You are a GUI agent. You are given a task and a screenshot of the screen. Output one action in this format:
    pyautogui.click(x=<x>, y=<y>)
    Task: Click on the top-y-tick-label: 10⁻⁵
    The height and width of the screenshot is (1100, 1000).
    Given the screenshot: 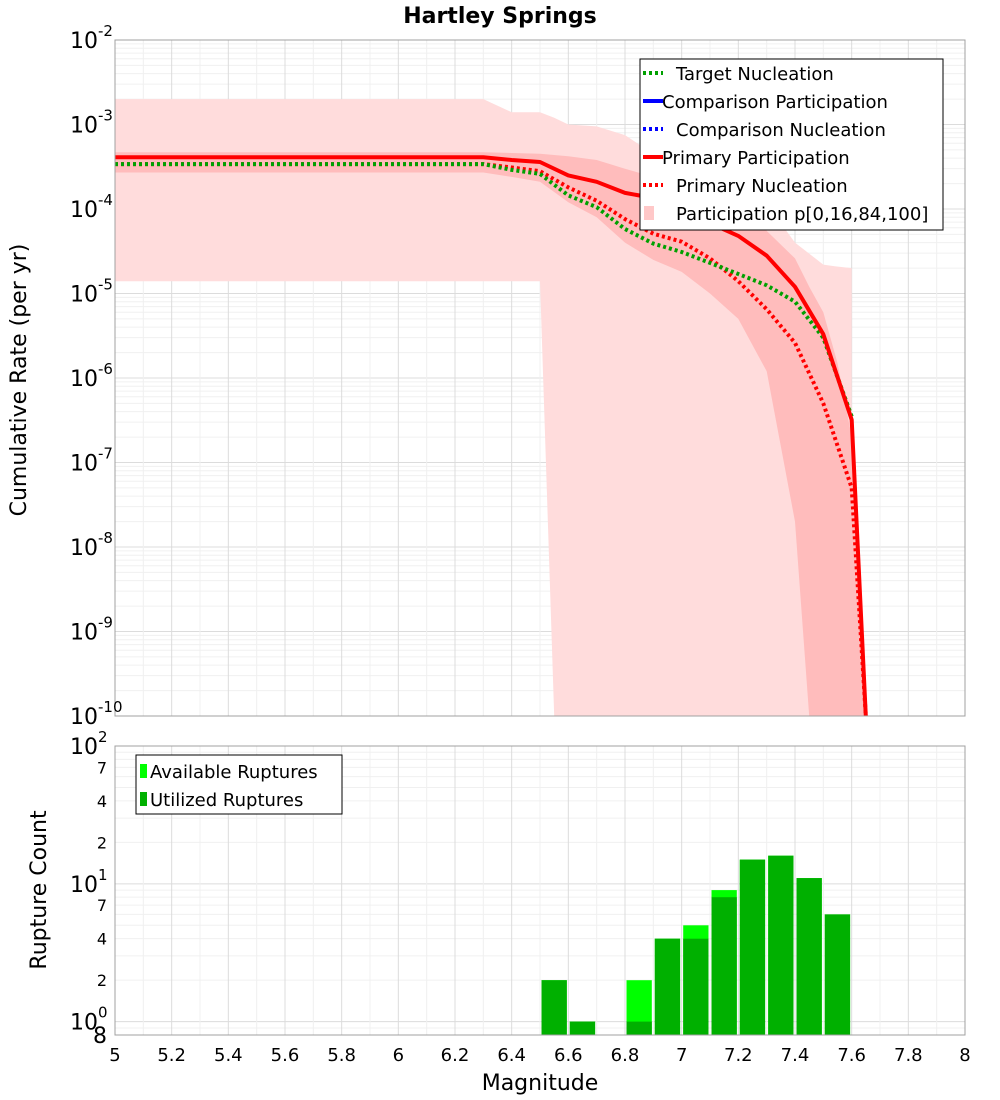 What is the action you would take?
    pyautogui.click(x=91, y=292)
    